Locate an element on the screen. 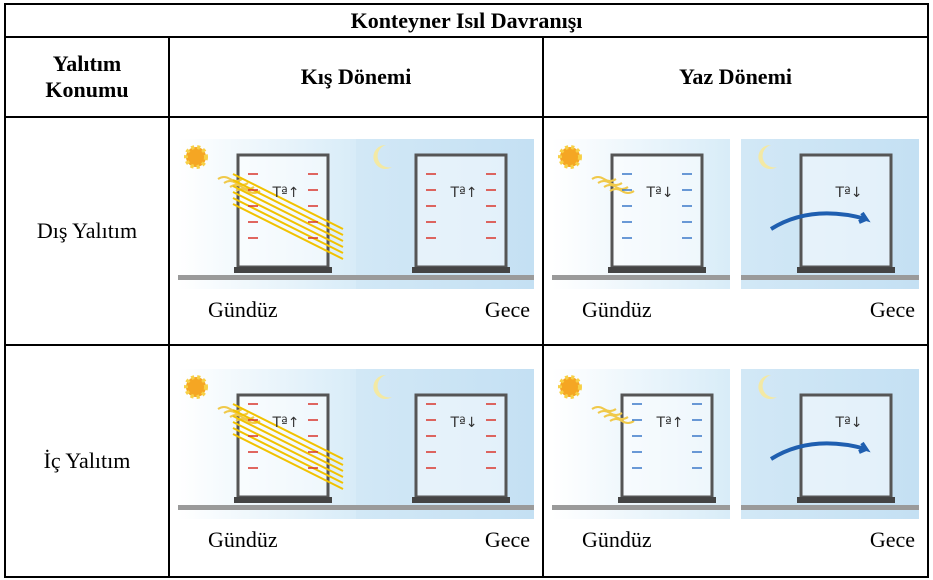 The height and width of the screenshot is (580, 933). row-label: Dış Yalıtım is located at coordinates (87, 231).